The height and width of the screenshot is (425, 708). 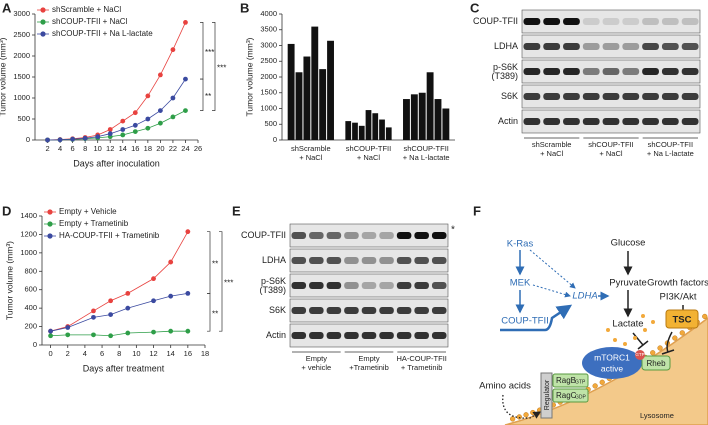 What do you see at coordinates (30, 326) in the screenshot?
I see `y-tick-label: 200` at bounding box center [30, 326].